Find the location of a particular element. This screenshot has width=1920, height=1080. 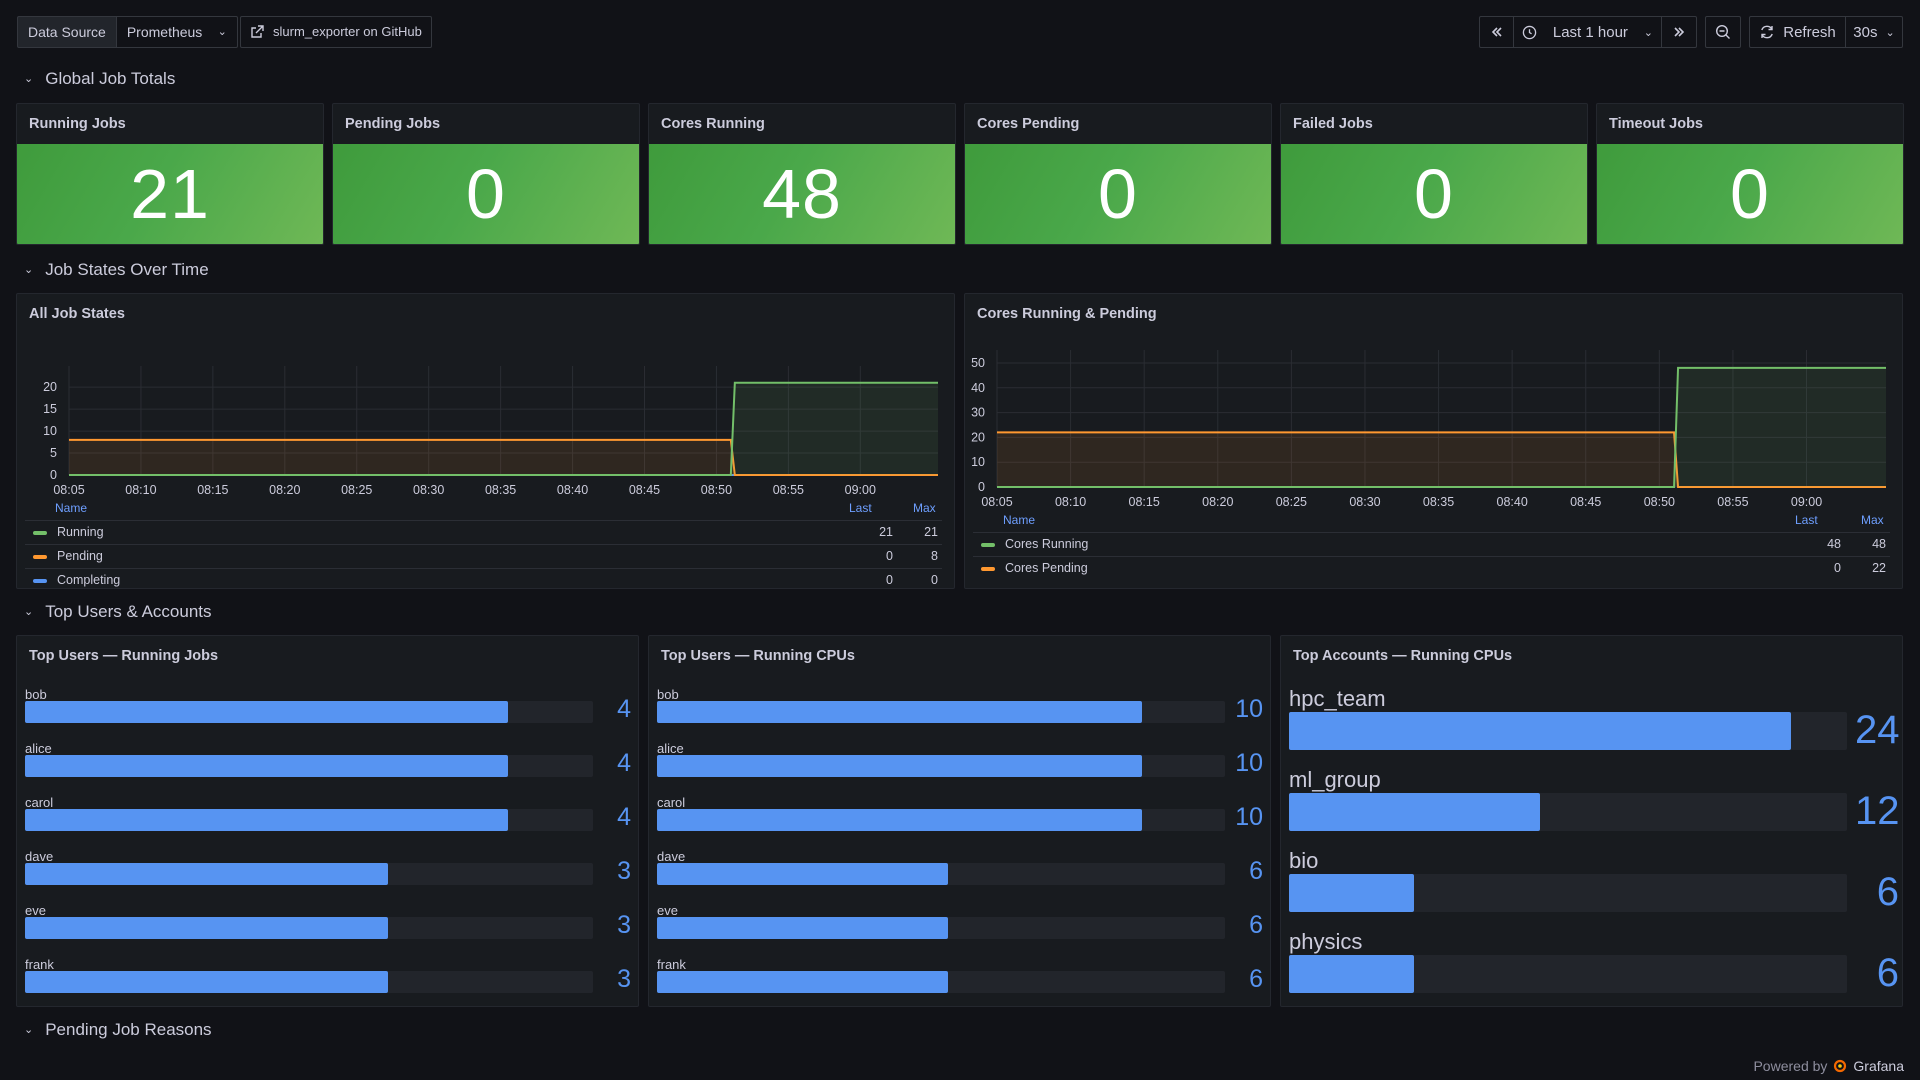

refresh-button: Refresh is located at coordinates (1798, 32).